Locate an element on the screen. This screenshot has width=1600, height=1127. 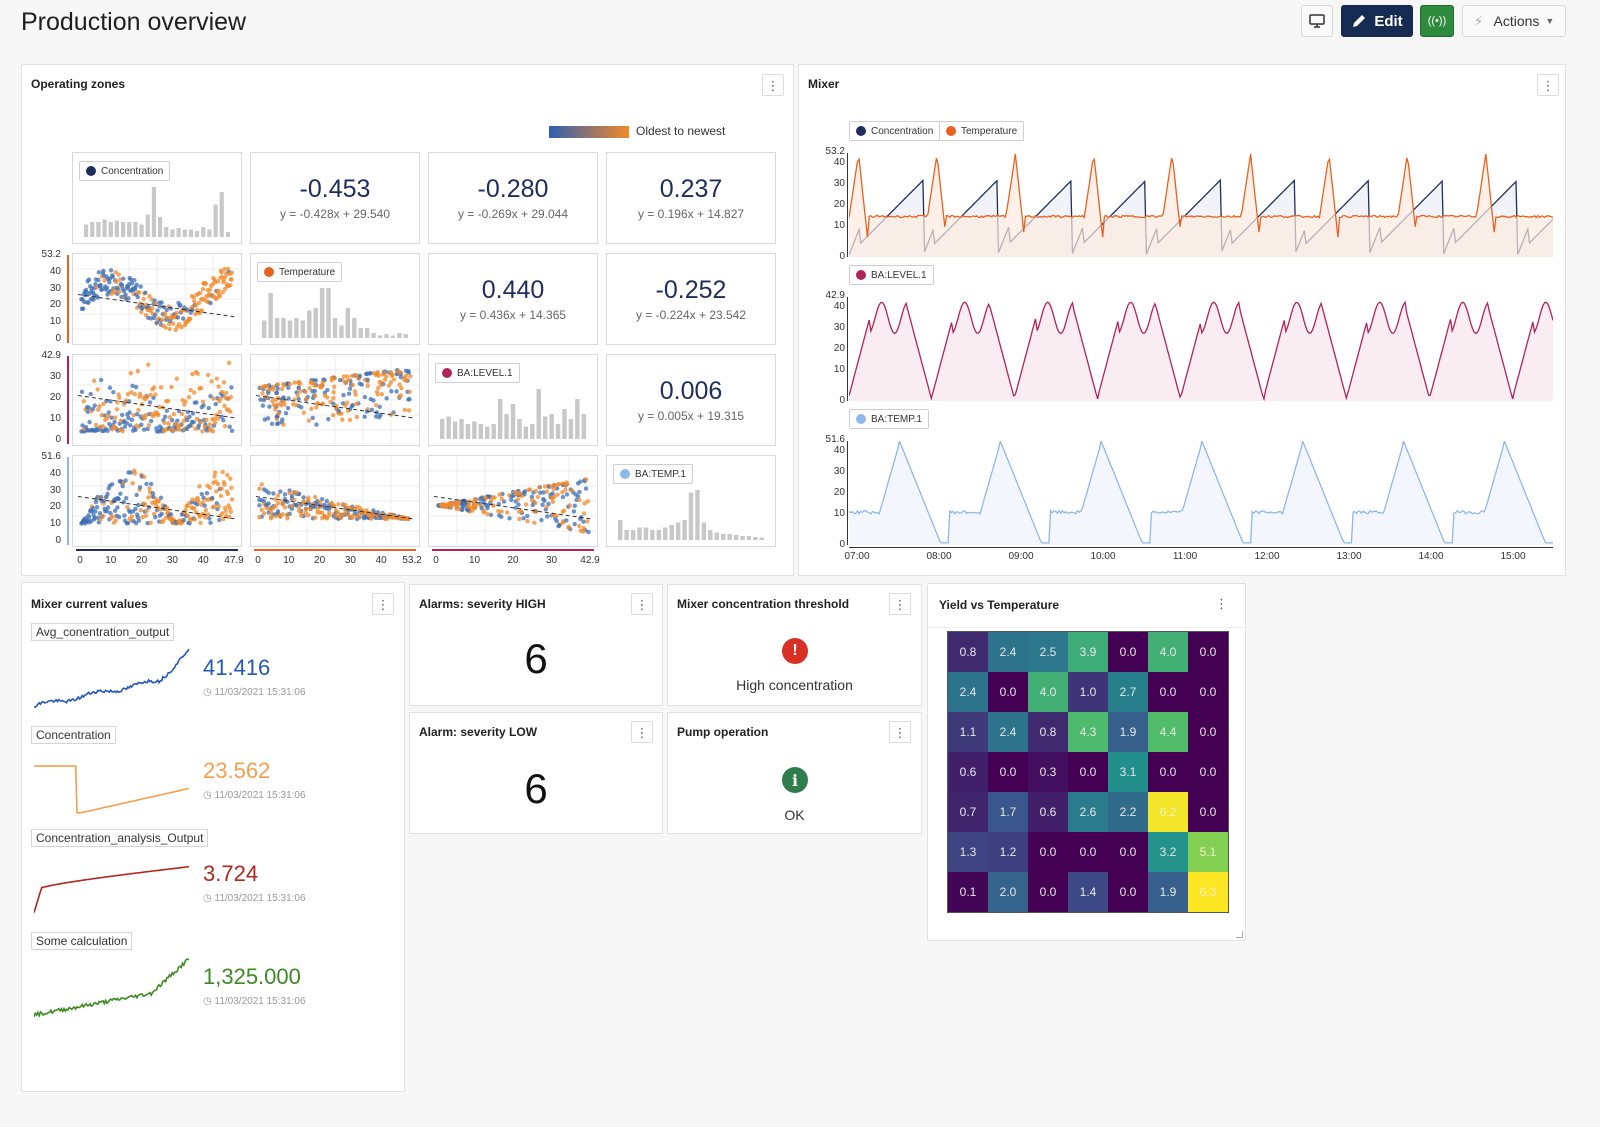
heatmap-cell: 5.1 is located at coordinates (1208, 852).